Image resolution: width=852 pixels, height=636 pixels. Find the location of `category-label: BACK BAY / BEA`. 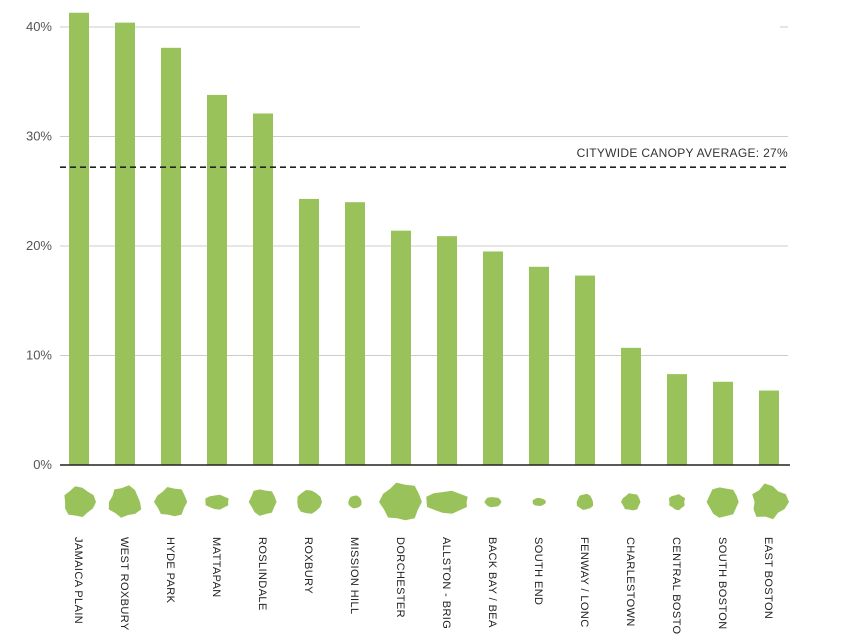

category-label: BACK BAY / BEA is located at coordinates (492, 582).